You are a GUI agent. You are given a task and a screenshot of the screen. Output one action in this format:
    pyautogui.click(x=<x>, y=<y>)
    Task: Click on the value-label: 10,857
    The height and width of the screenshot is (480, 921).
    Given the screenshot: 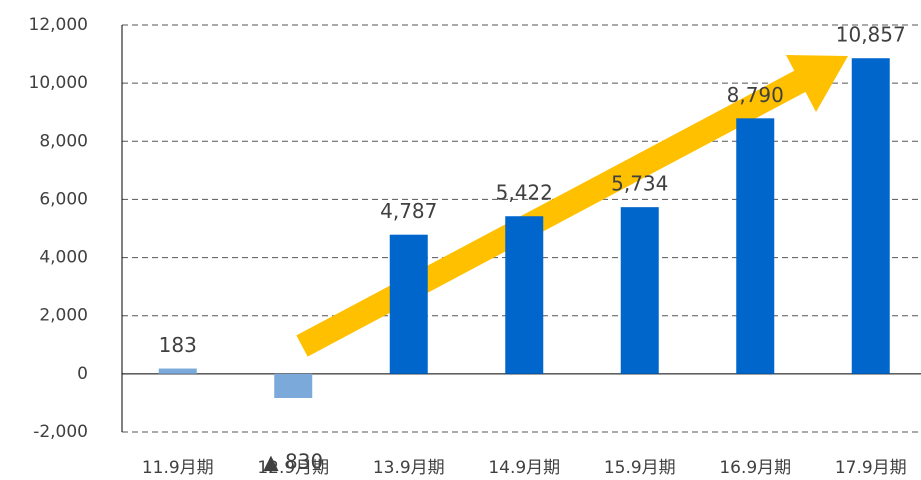 What is the action you would take?
    pyautogui.click(x=871, y=35)
    